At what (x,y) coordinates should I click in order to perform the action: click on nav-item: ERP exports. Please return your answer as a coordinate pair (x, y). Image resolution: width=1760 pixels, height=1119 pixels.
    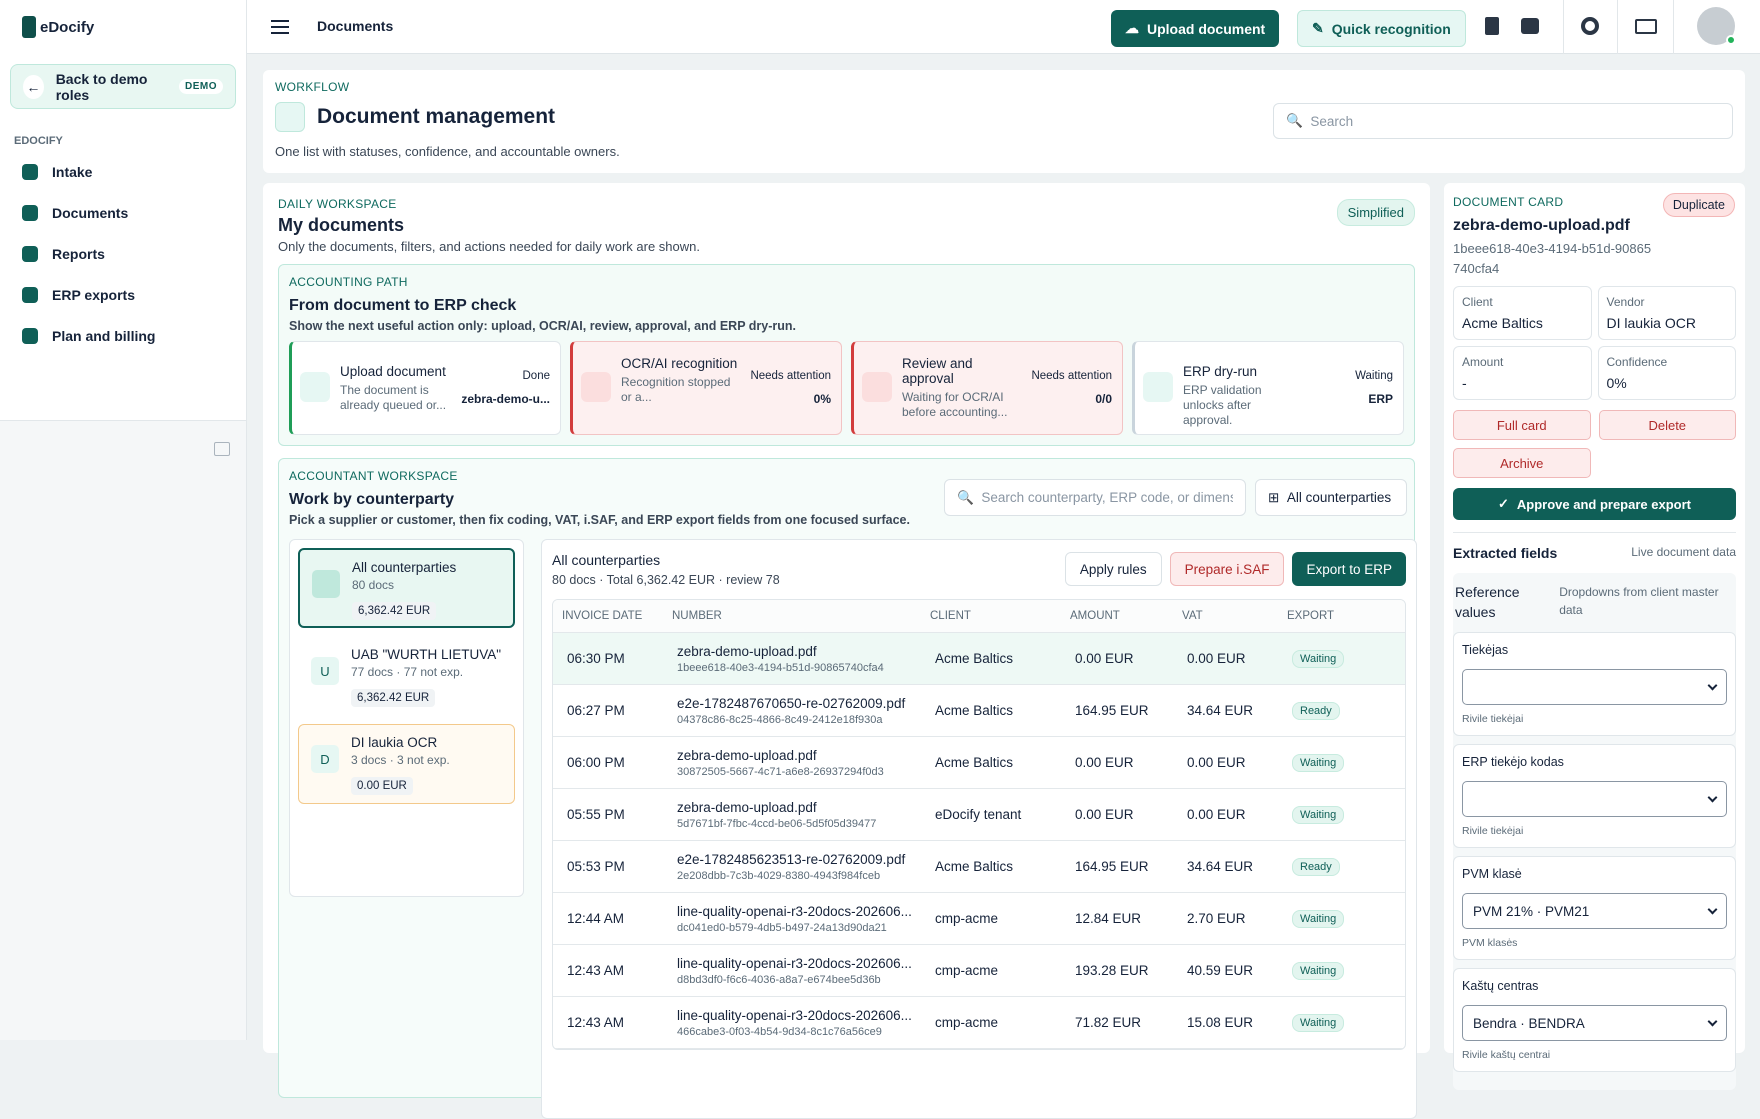
    Looking at the image, I should click on (78, 295).